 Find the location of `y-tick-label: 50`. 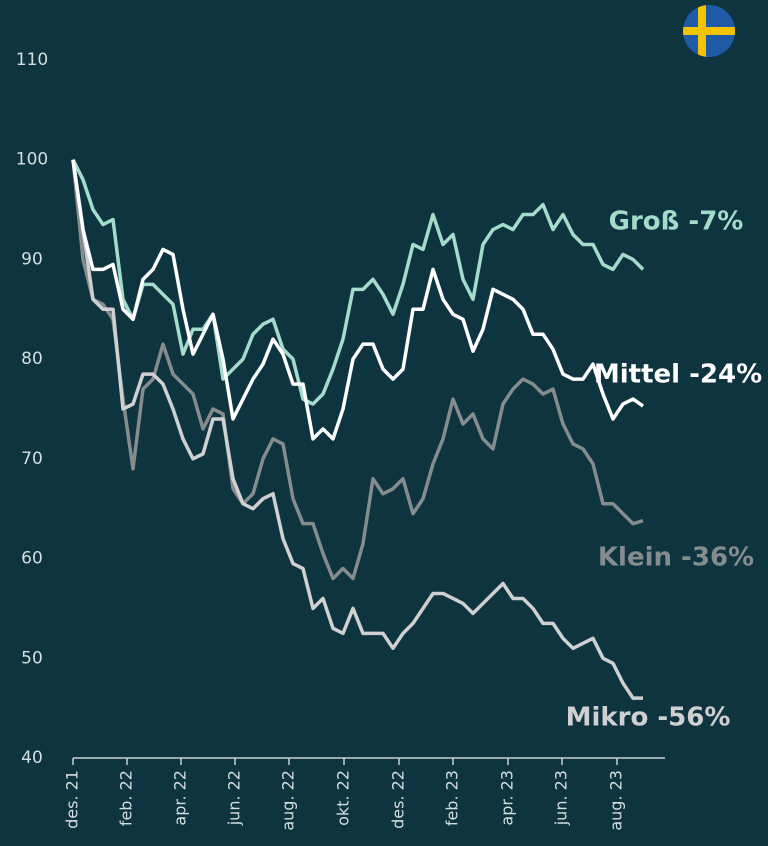

y-tick-label: 50 is located at coordinates (32, 658).